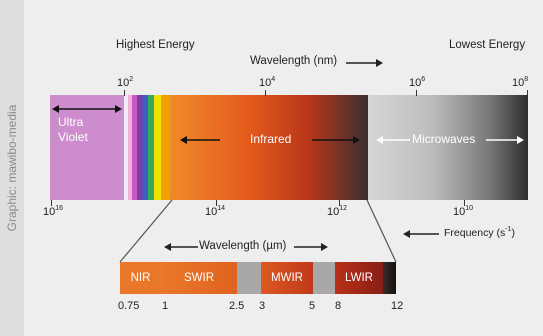  I want to click on wavelength-tick-1e8: 10⁸, so click(520, 82).